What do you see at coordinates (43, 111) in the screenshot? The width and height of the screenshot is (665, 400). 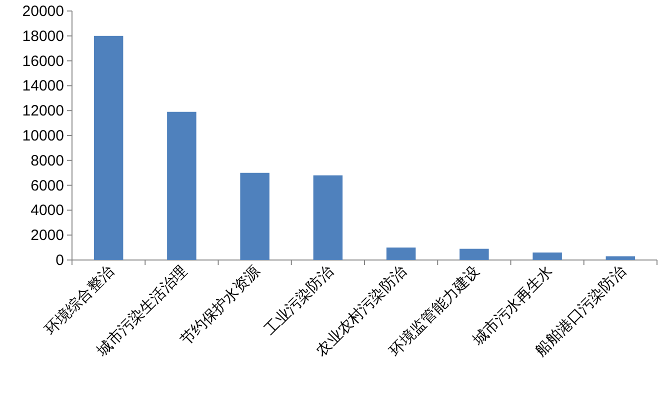 I see `y-tick-label: 12000` at bounding box center [43, 111].